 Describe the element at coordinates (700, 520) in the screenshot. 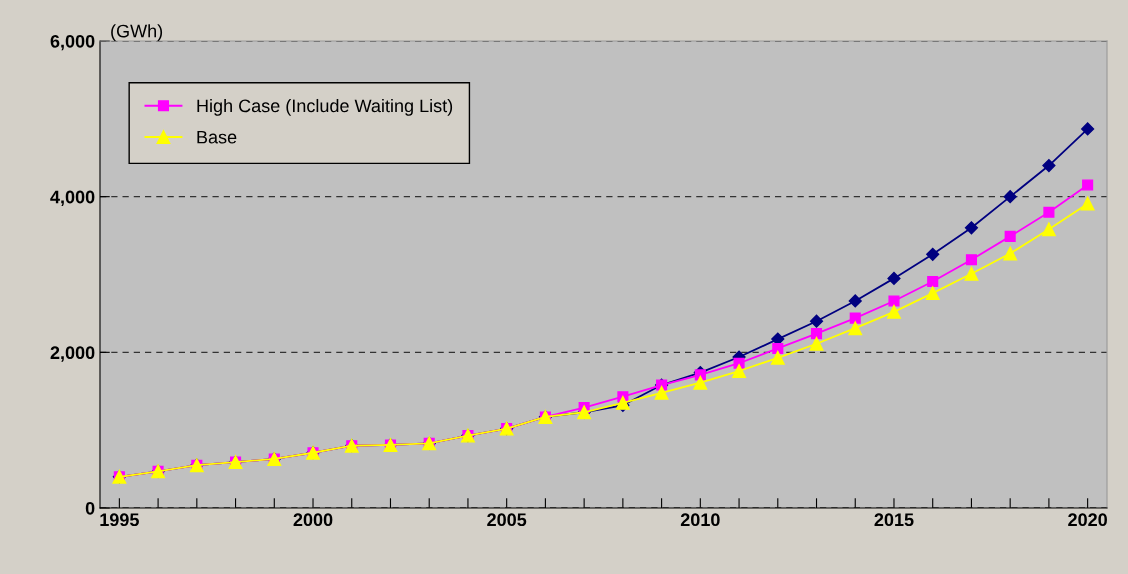

I see `x-tick-label: 2010` at that location.